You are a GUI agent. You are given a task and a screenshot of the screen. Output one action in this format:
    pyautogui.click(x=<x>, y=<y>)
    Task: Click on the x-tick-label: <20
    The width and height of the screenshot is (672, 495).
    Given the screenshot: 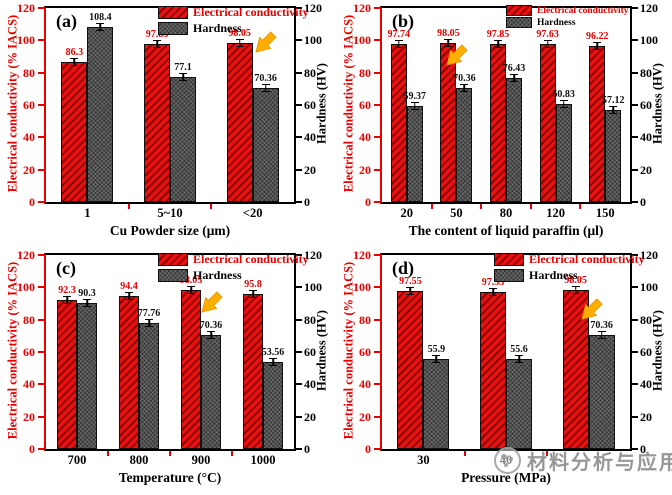 What is the action you would take?
    pyautogui.click(x=252, y=213)
    